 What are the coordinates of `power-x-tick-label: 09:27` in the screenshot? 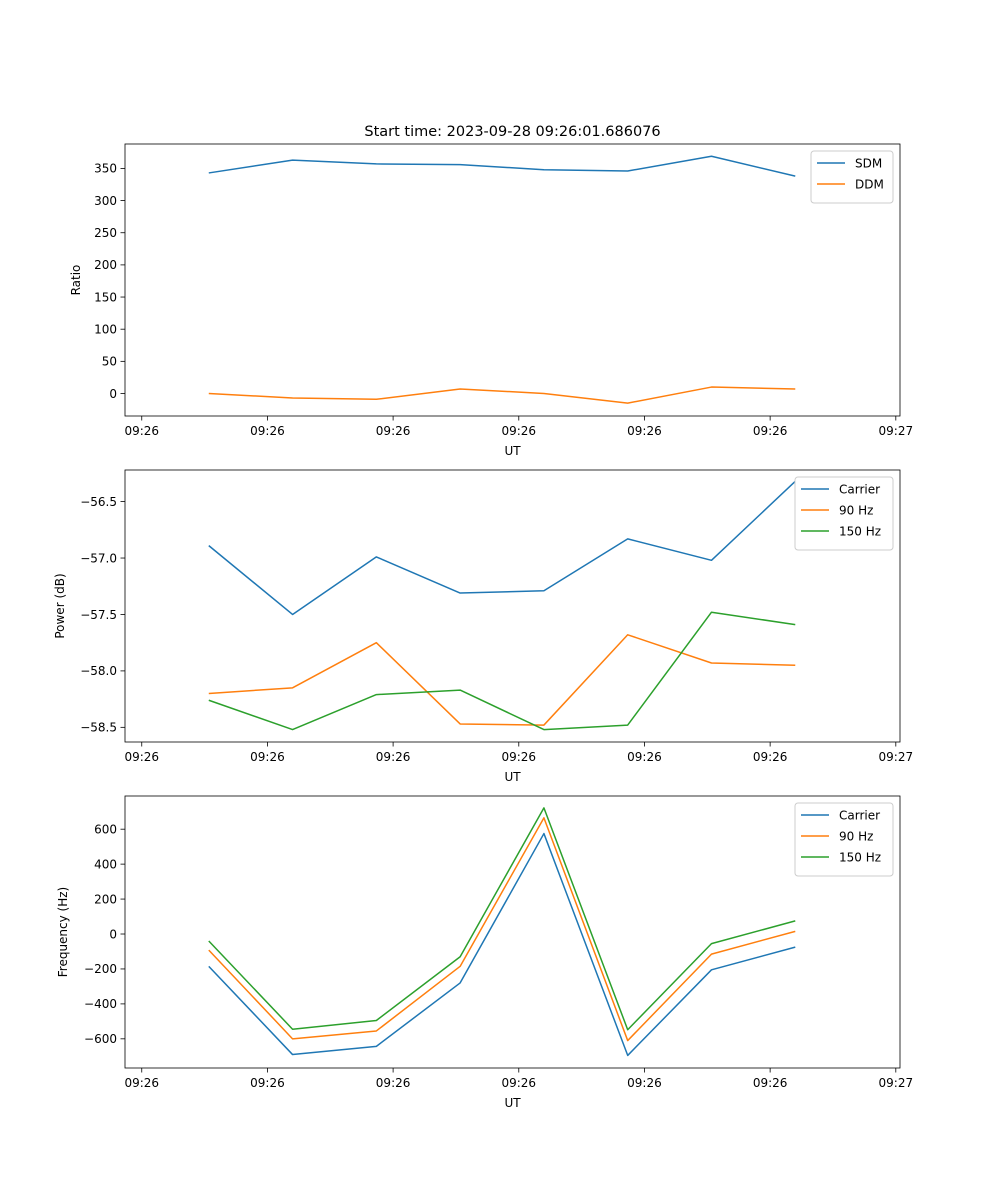 It's located at (896, 757).